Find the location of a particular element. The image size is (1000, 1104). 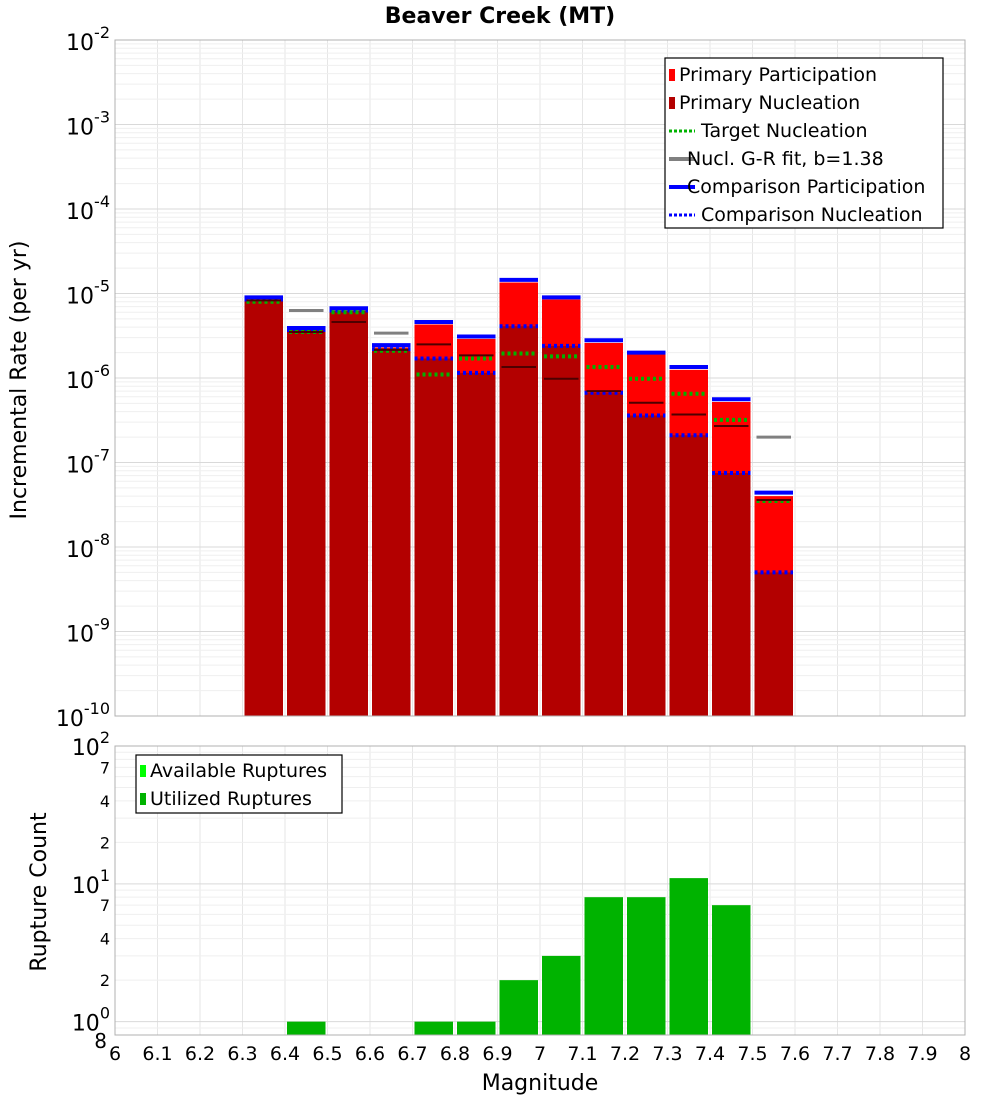

bottom-y-tick-label: 10¹ is located at coordinates (91, 882).